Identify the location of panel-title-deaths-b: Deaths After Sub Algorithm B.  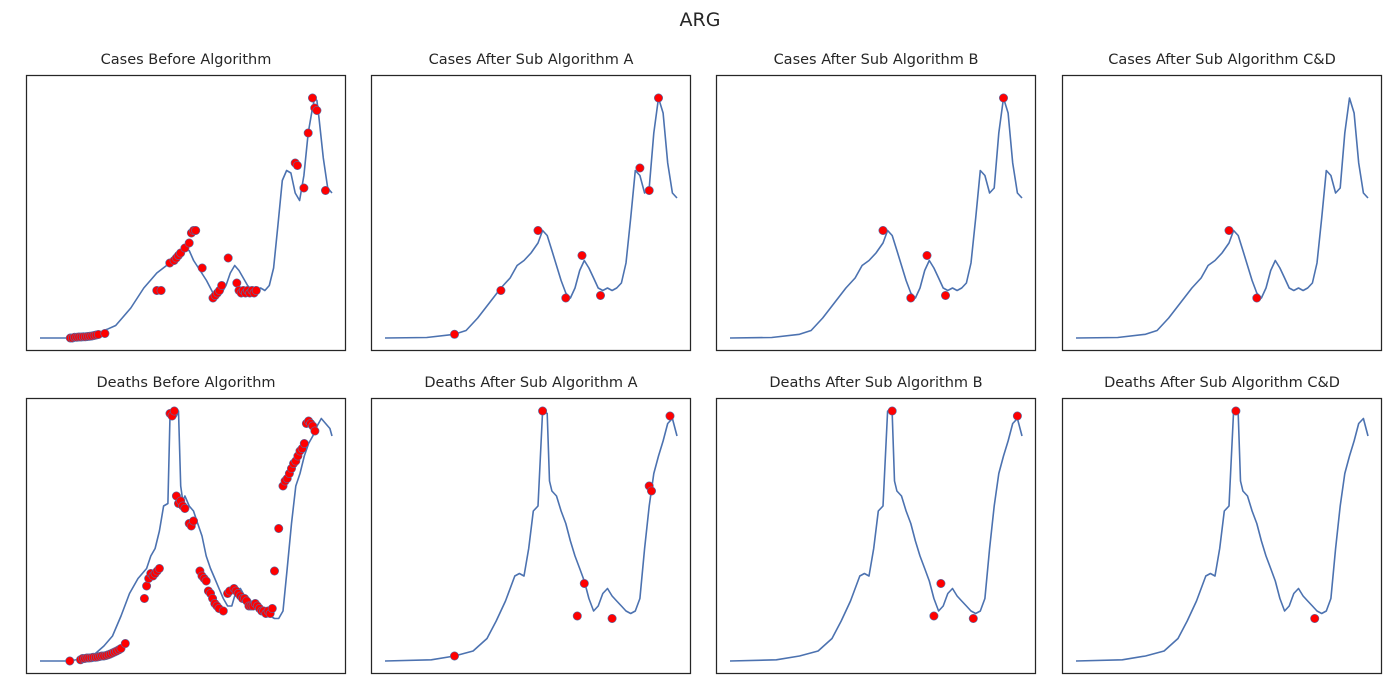
(876, 383).